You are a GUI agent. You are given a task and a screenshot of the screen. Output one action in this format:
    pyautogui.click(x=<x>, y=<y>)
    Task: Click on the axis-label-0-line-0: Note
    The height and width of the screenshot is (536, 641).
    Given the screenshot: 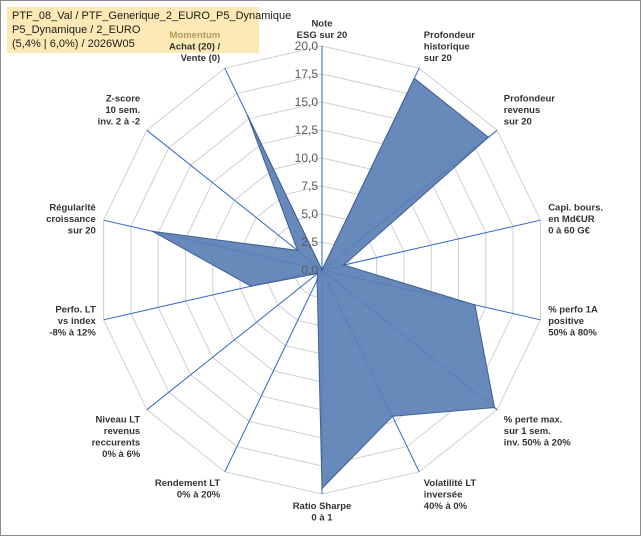 What is the action you would take?
    pyautogui.click(x=321, y=24)
    